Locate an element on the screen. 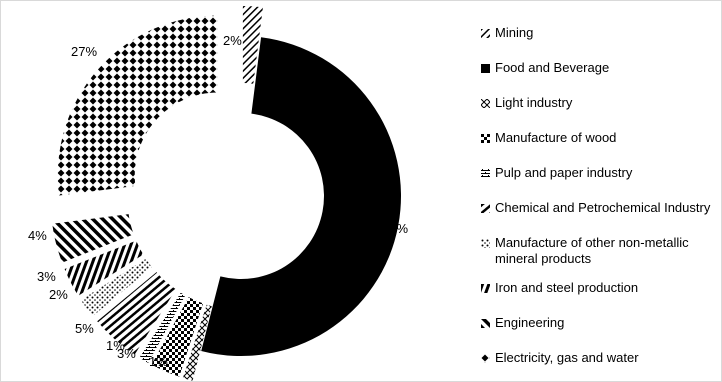 This screenshot has height=382, width=722. legend-item: Chemical and Petrochemical Industry is located at coordinates (595, 208).